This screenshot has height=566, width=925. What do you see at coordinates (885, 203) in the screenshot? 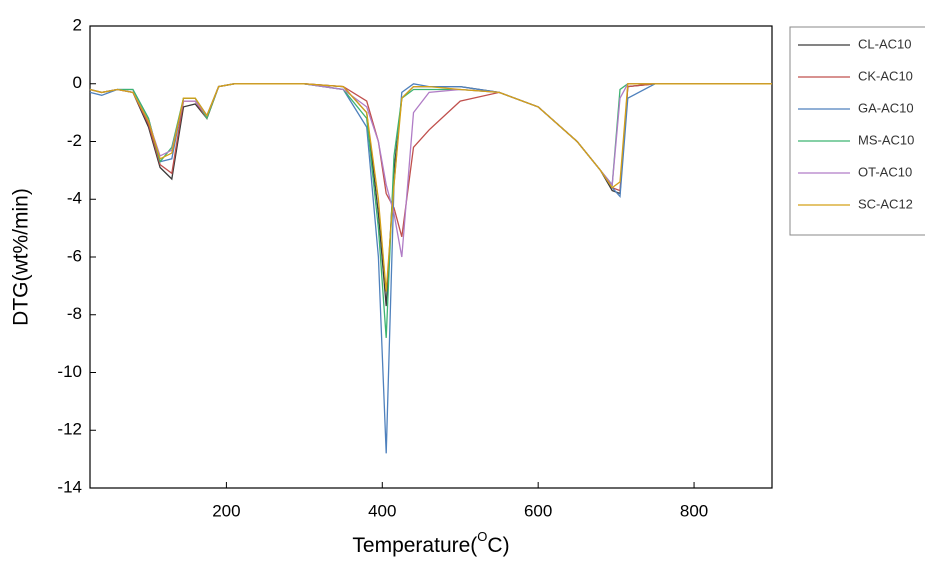
I see `legend-label: SC-AC12` at bounding box center [885, 203].